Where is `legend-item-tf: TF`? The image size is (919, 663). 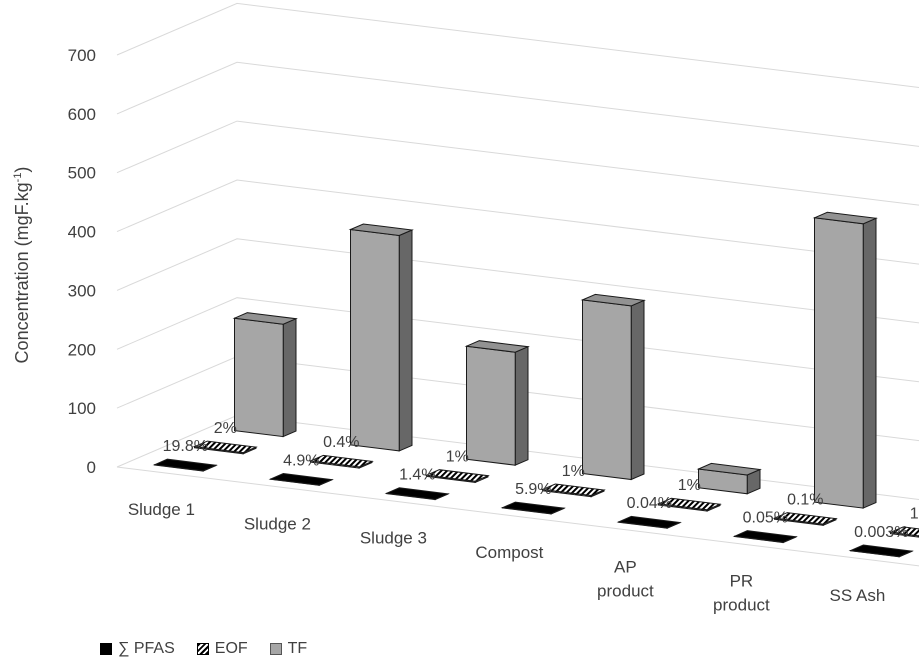 legend-item-tf: TF is located at coordinates (288, 649).